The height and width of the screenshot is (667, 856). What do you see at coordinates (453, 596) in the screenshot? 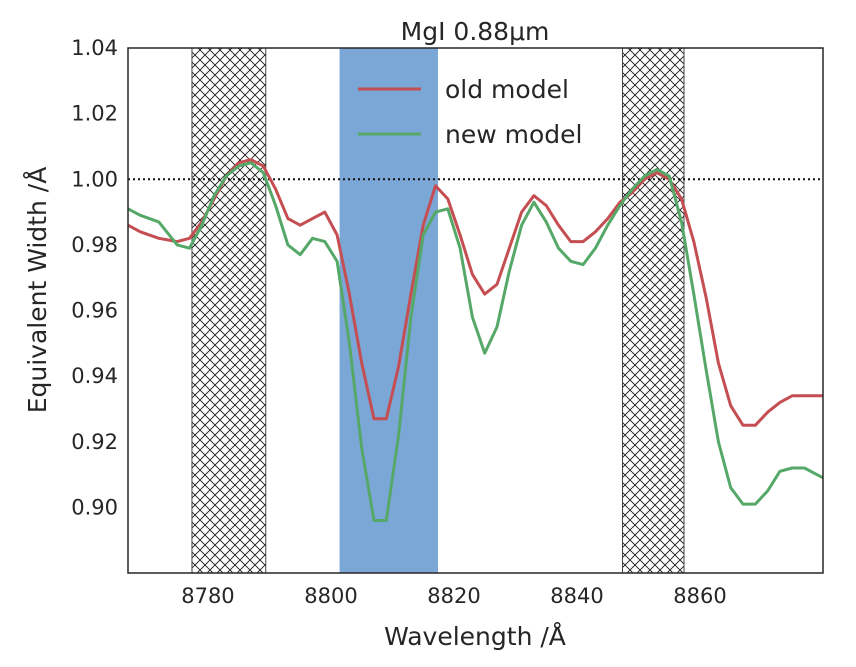
I see `x-tick-label: 8820` at bounding box center [453, 596].